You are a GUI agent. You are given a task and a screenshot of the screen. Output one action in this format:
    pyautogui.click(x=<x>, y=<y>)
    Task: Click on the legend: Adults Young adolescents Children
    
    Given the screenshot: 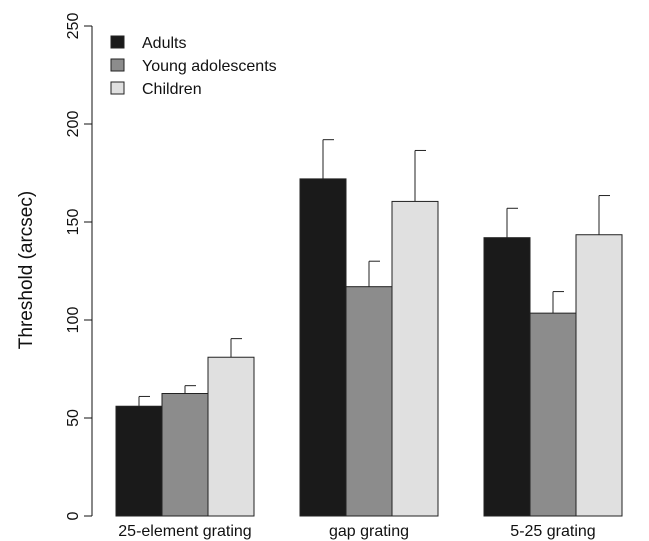 What is the action you would take?
    pyautogui.click(x=193, y=66)
    